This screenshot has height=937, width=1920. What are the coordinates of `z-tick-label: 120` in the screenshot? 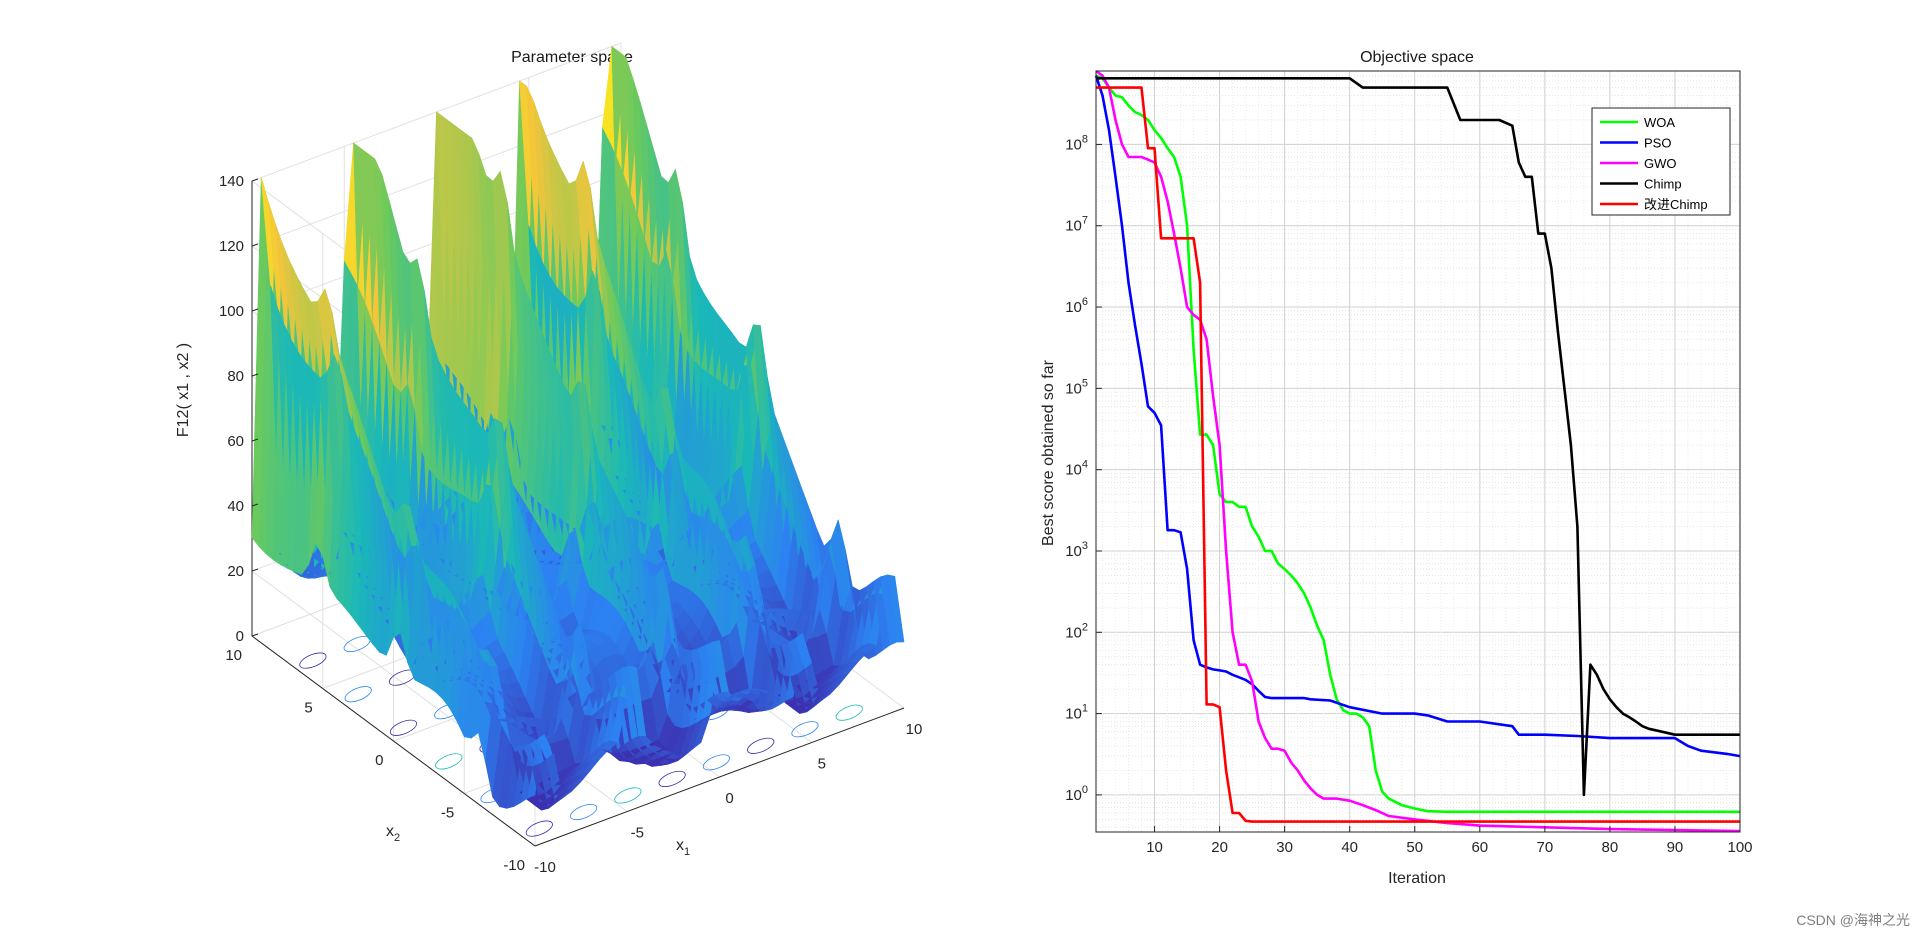 It's located at (231, 246).